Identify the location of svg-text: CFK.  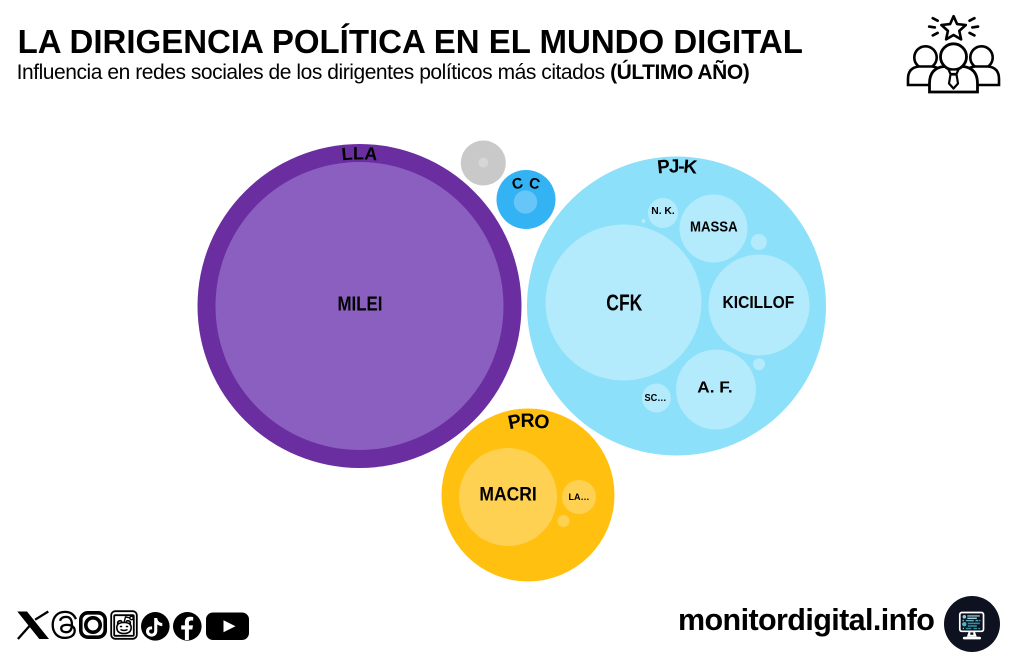
(624, 303).